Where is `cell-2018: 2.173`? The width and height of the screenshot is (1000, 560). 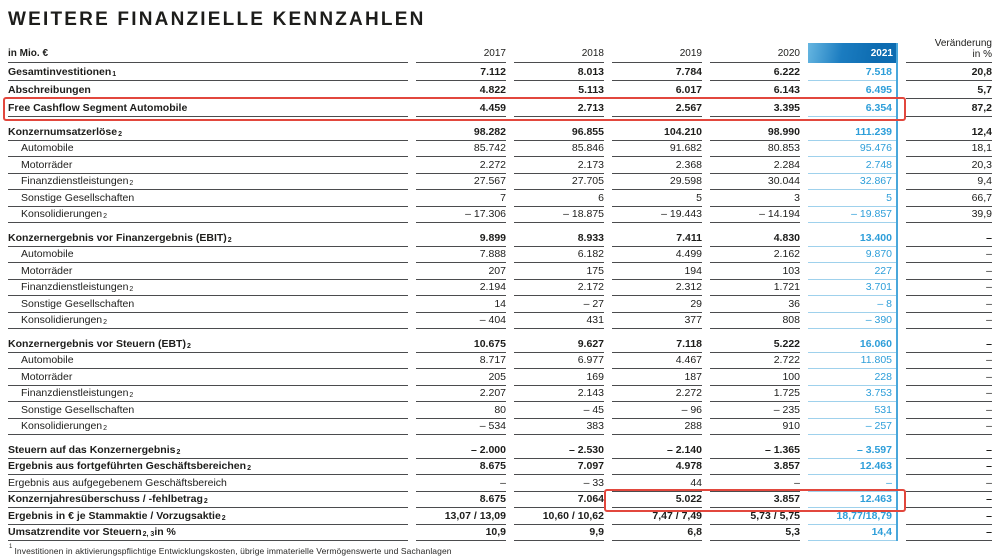 cell-2018: 2.173 is located at coordinates (559, 165).